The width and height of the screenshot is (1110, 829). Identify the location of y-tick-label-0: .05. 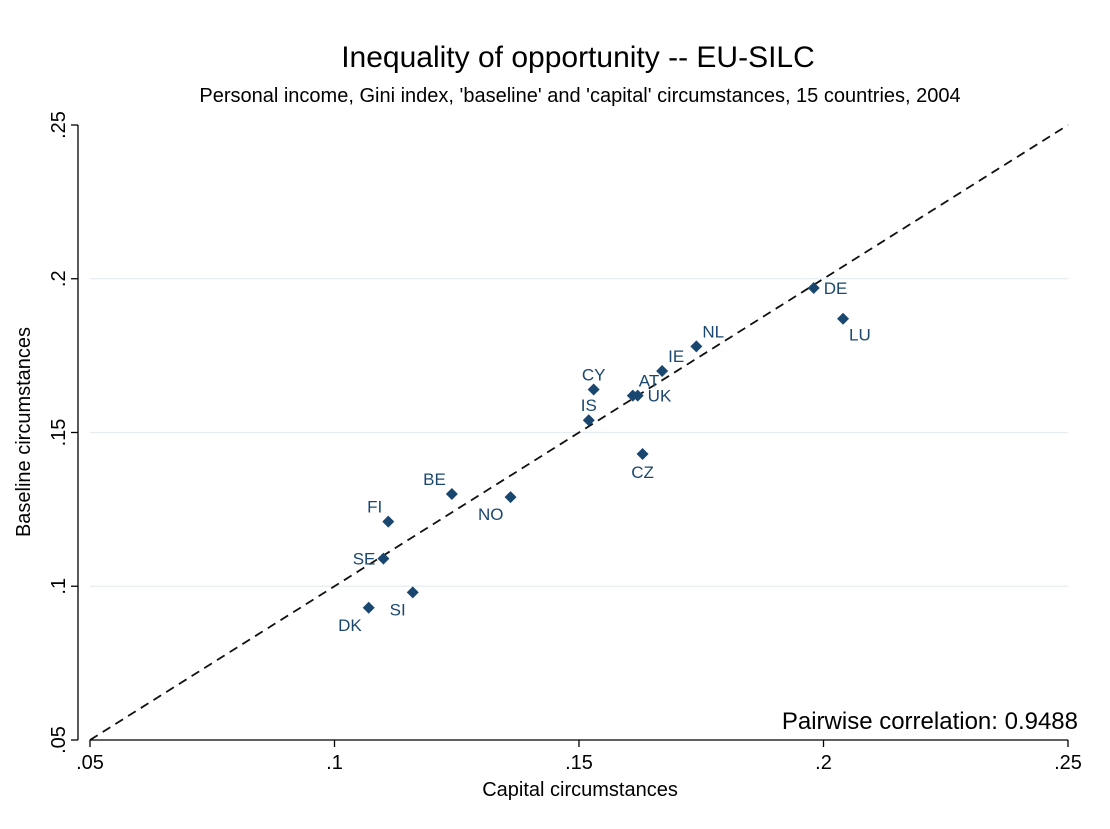
(59, 740).